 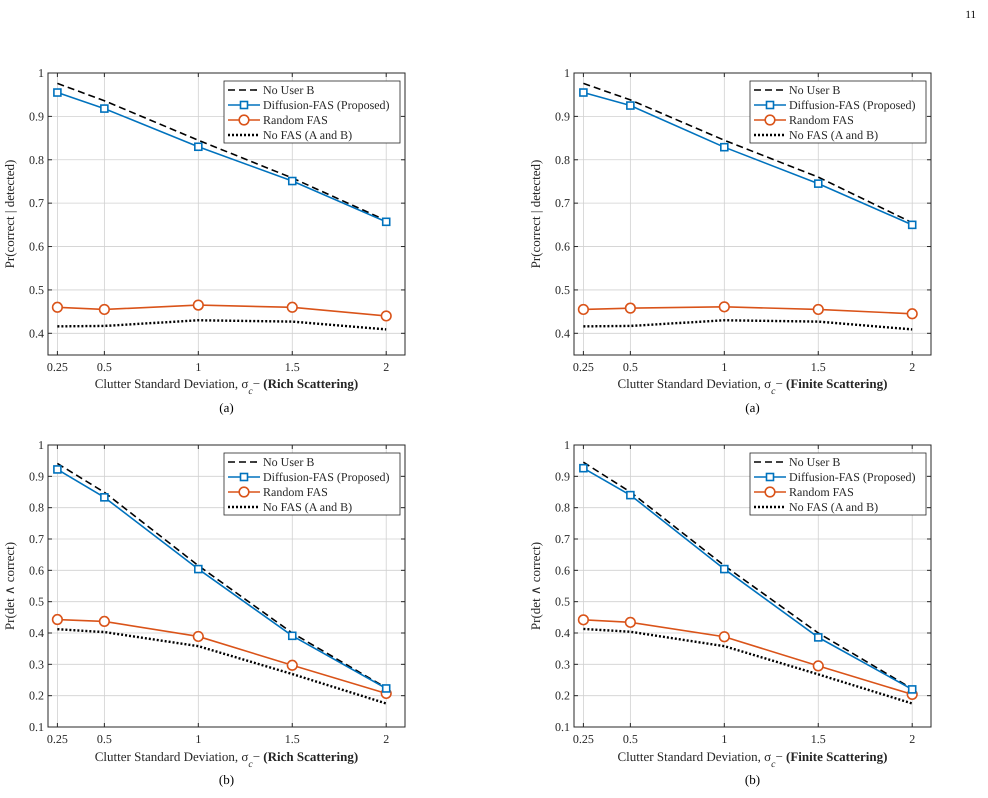 I want to click on y-tick-label: 0.2, so click(x=562, y=695).